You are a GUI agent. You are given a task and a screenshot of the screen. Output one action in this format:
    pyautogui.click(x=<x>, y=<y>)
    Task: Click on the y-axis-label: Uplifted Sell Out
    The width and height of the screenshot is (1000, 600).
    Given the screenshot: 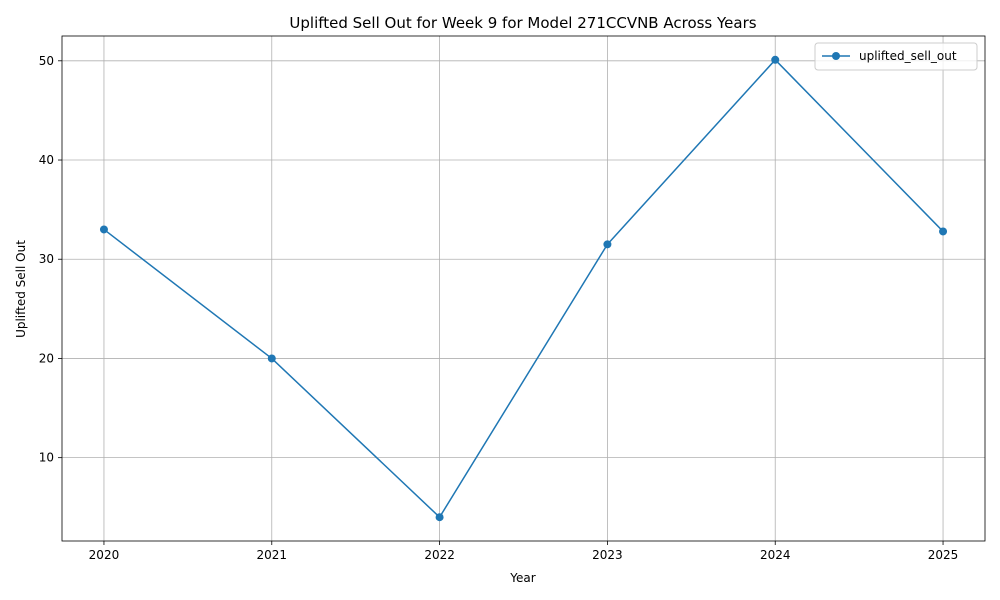 What is the action you would take?
    pyautogui.click(x=21, y=289)
    